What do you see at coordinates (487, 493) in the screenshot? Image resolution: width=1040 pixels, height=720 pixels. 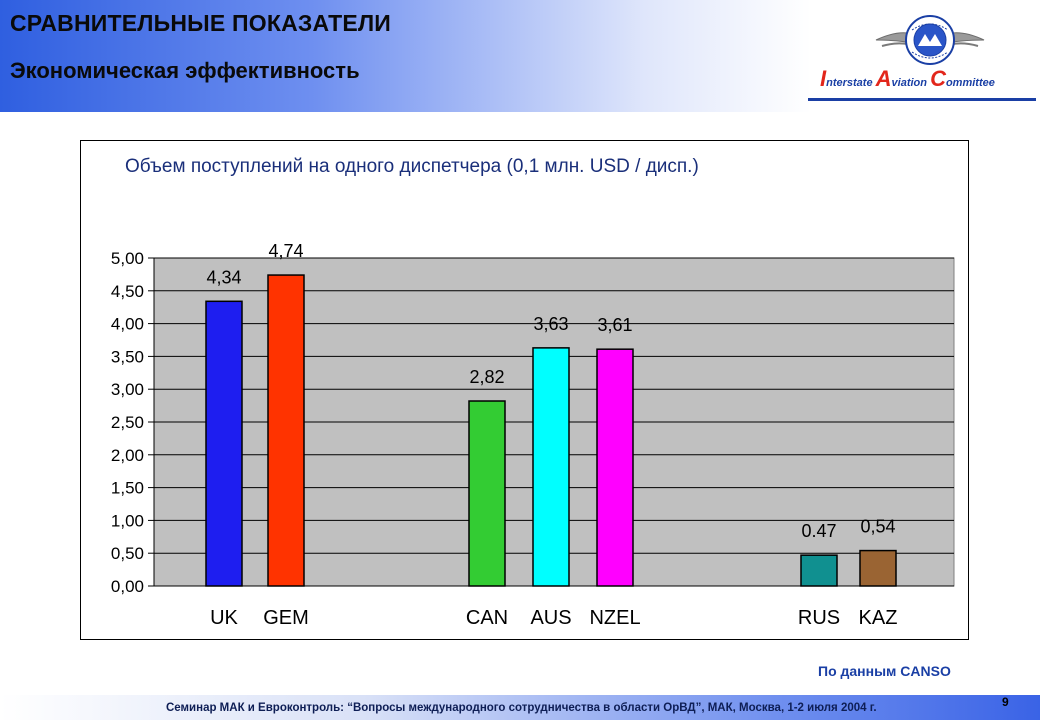 I see `bar-can` at bounding box center [487, 493].